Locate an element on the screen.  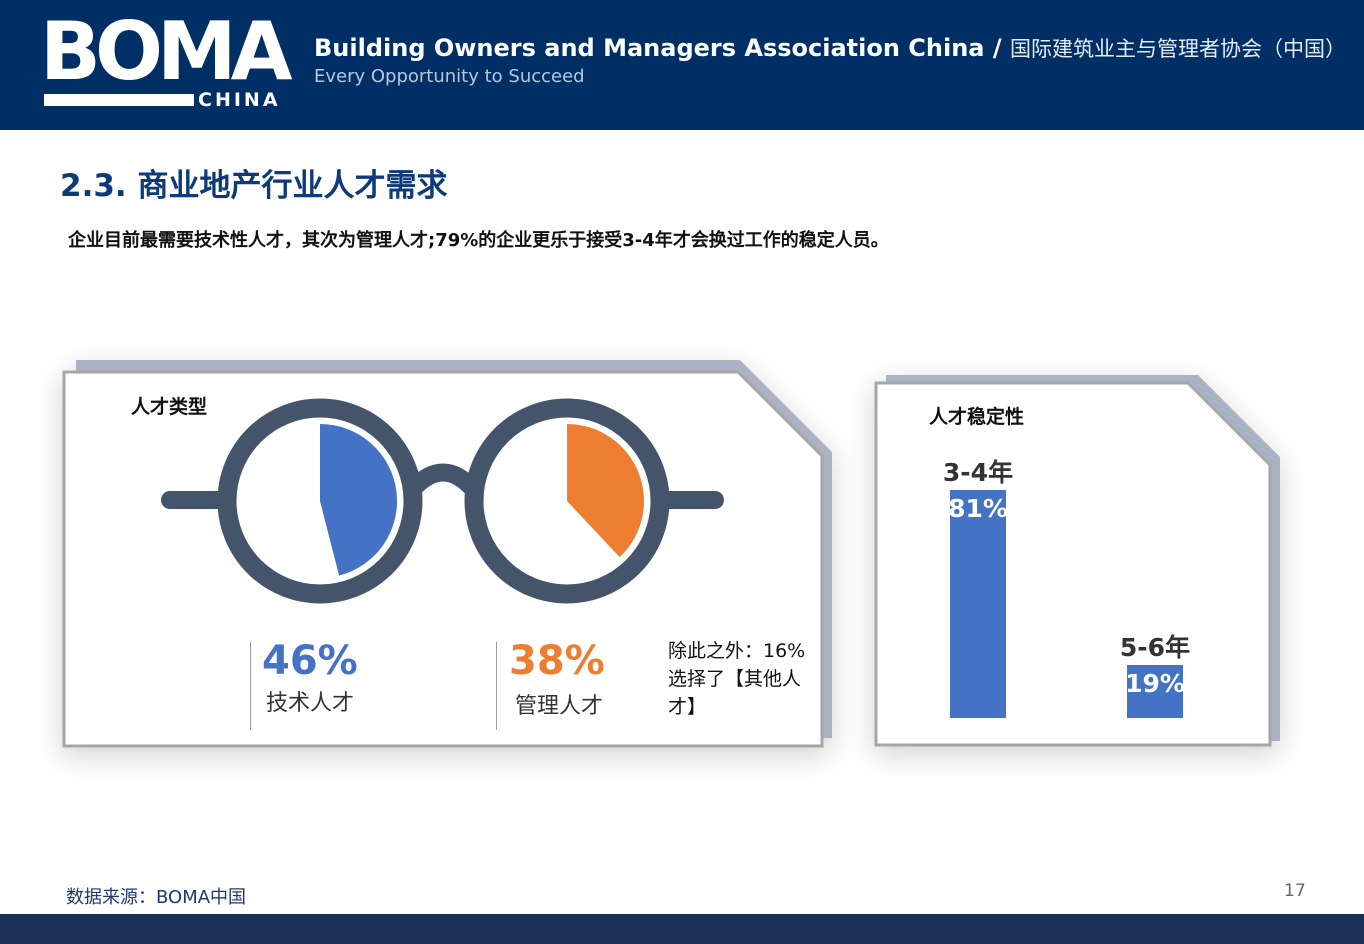
pie-slice-tech is located at coordinates (359, 500).